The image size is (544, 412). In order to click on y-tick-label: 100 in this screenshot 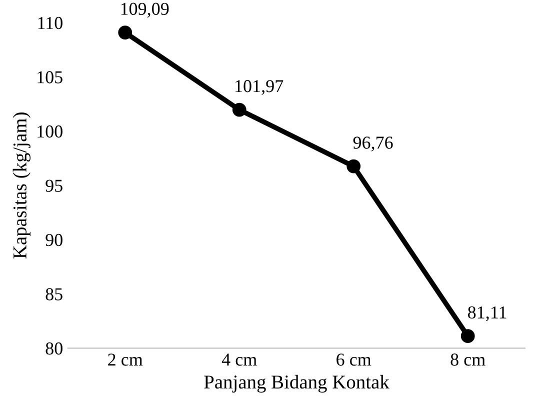, I will do `click(50, 131)`.